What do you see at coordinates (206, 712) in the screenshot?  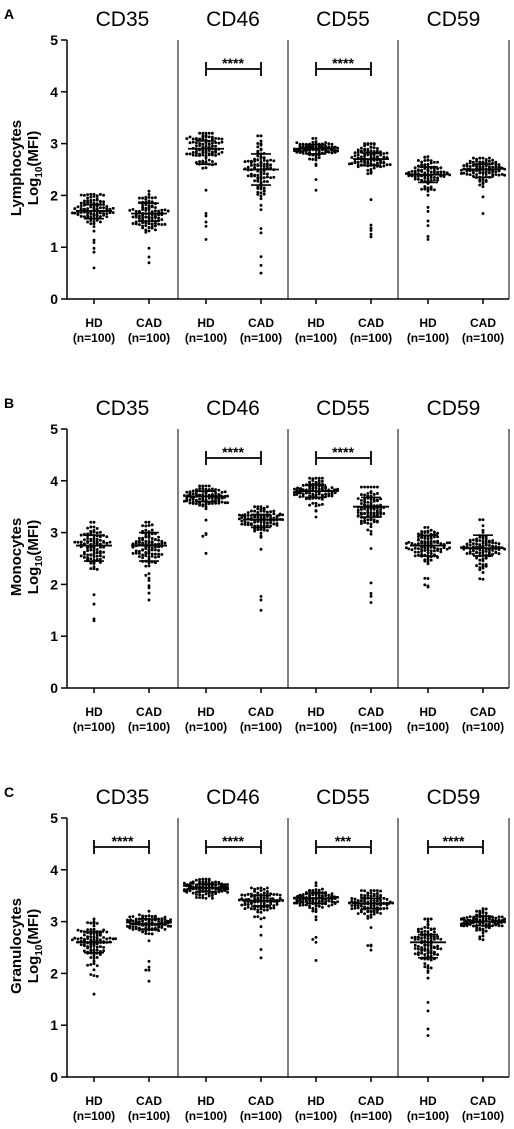 I see `group-label-hd: HD` at bounding box center [206, 712].